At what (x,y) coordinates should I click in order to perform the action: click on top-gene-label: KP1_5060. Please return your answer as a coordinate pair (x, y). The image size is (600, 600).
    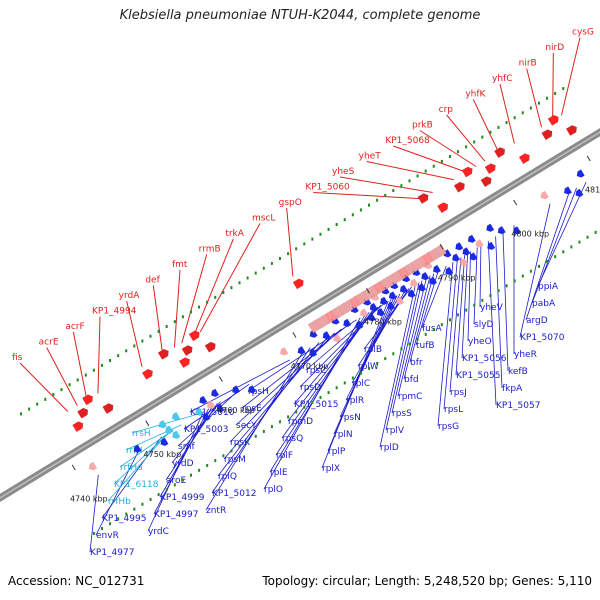
    Looking at the image, I should click on (327, 188).